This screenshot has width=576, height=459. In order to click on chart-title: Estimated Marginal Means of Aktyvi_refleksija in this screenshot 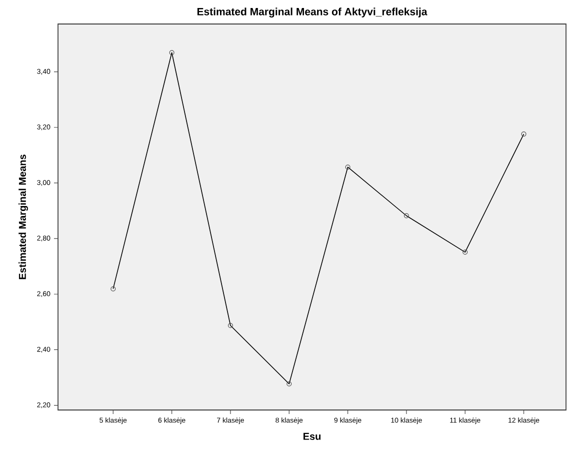, I will do `click(312, 13)`.